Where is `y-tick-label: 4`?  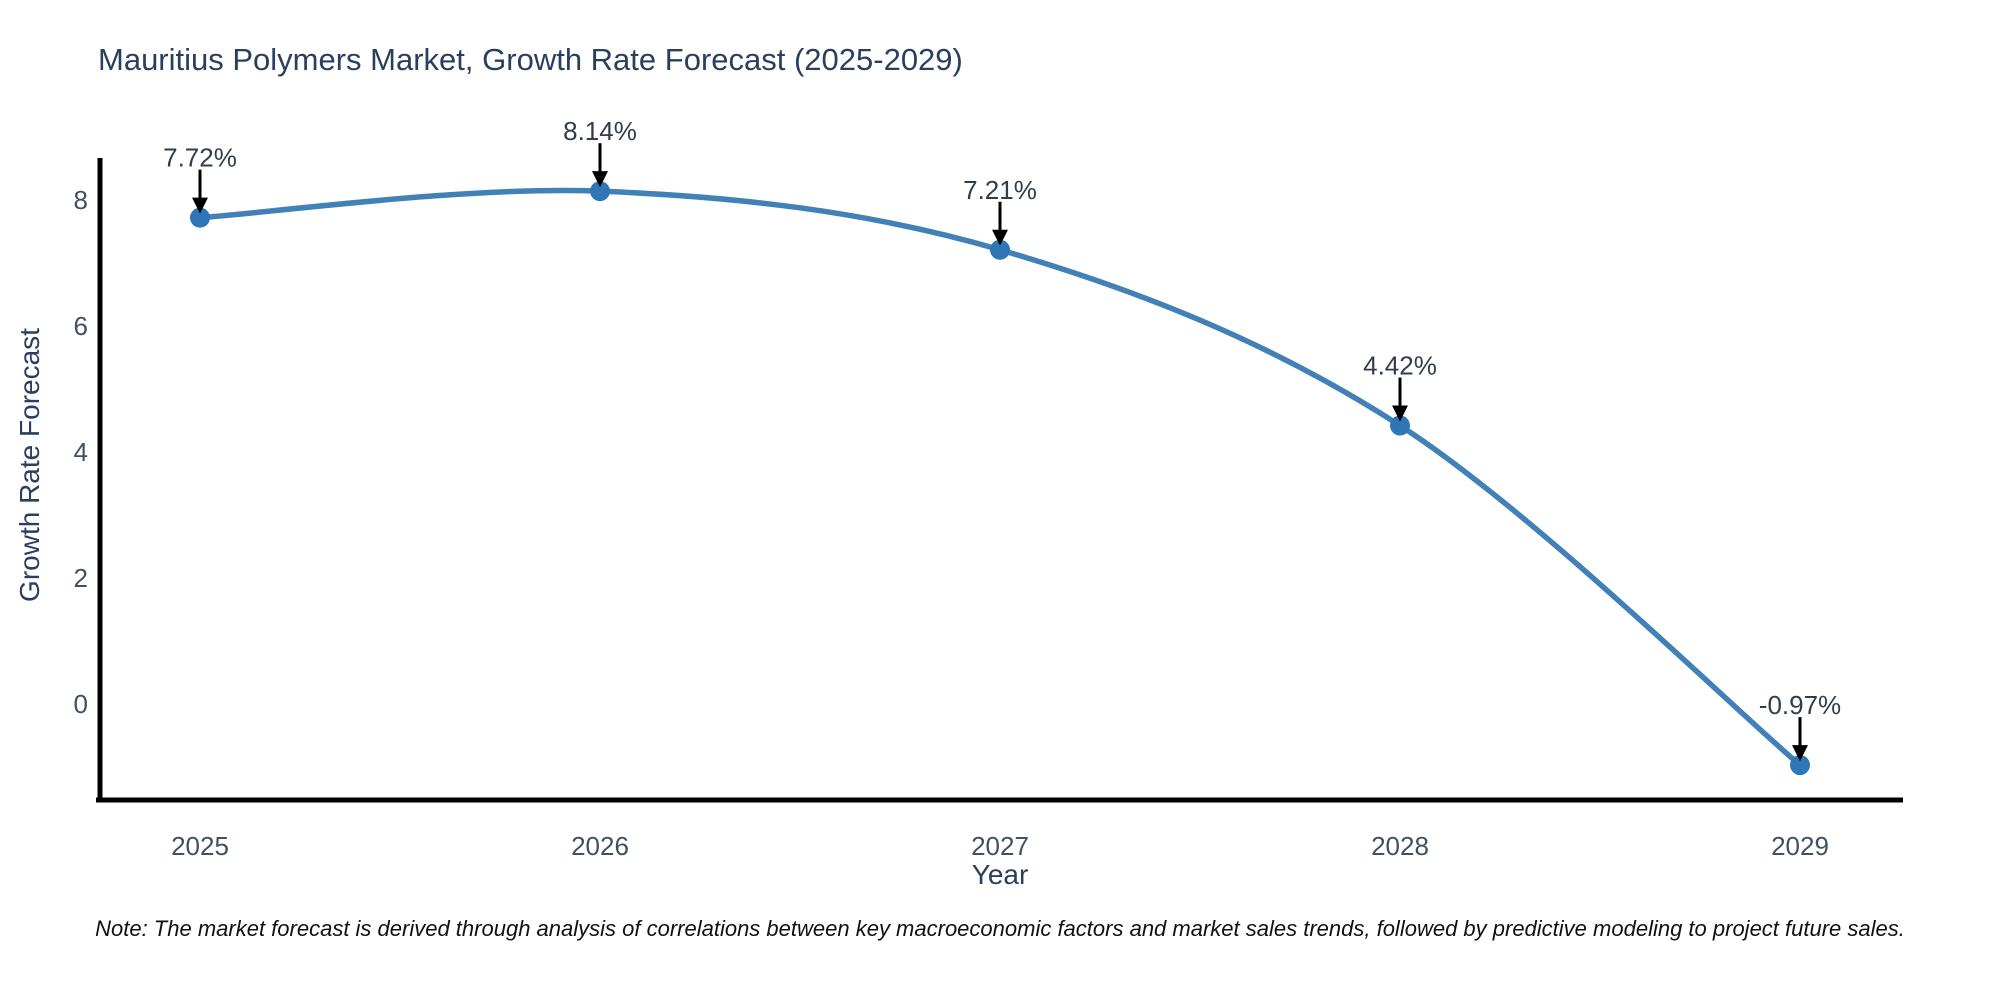 y-tick-label: 4 is located at coordinates (81, 452).